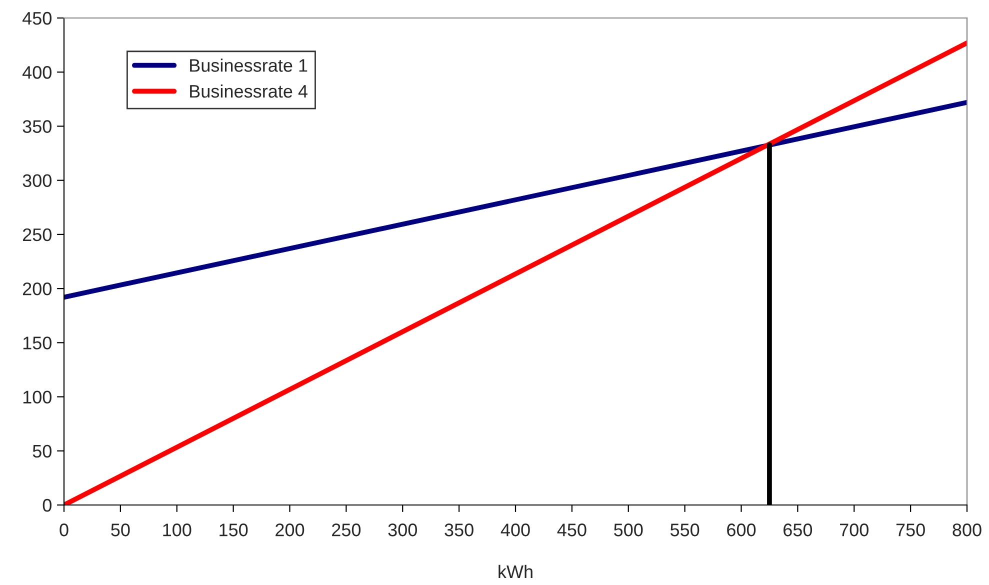 The image size is (989, 585). I want to click on x-tick-label: 150, so click(234, 530).